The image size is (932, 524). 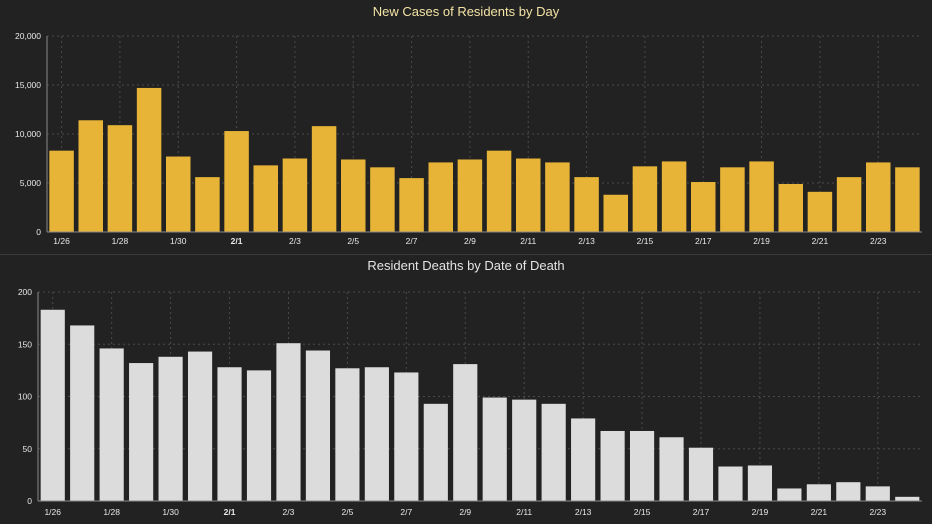 What do you see at coordinates (732, 199) in the screenshot?
I see `cases-bar-2/18` at bounding box center [732, 199].